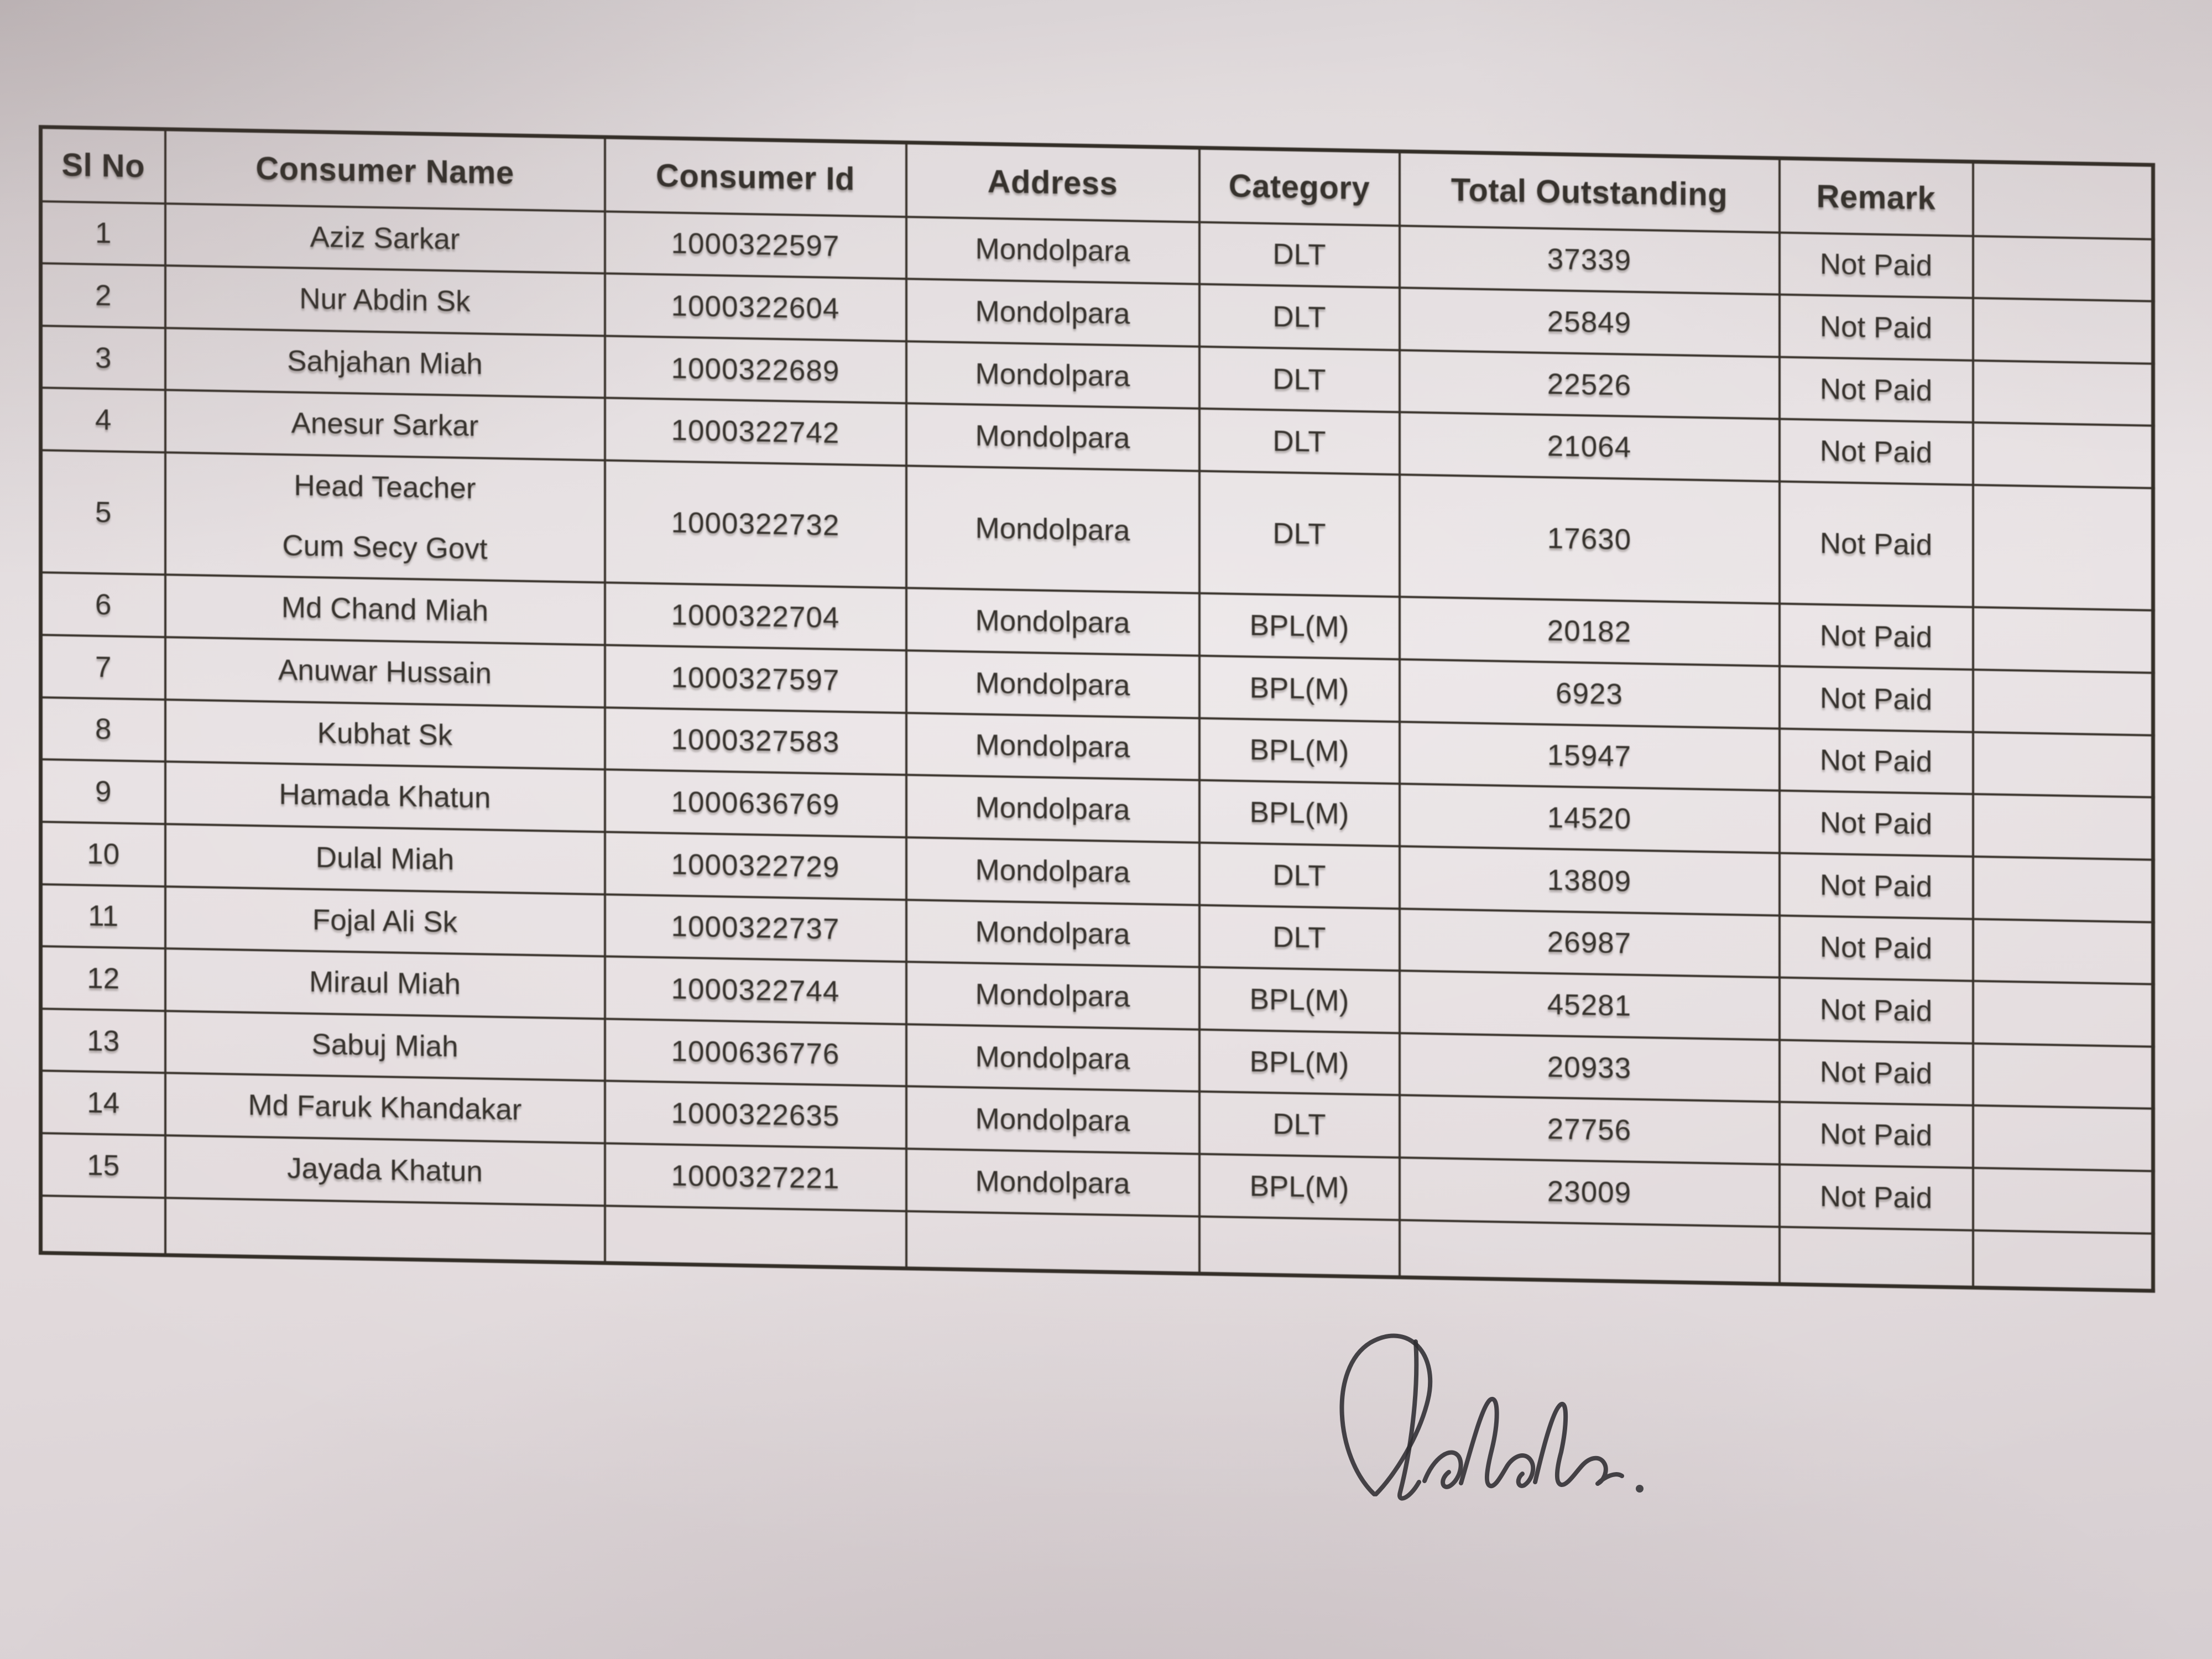  Describe the element at coordinates (103, 853) in the screenshot. I see `cell-sl-no: 10` at that location.